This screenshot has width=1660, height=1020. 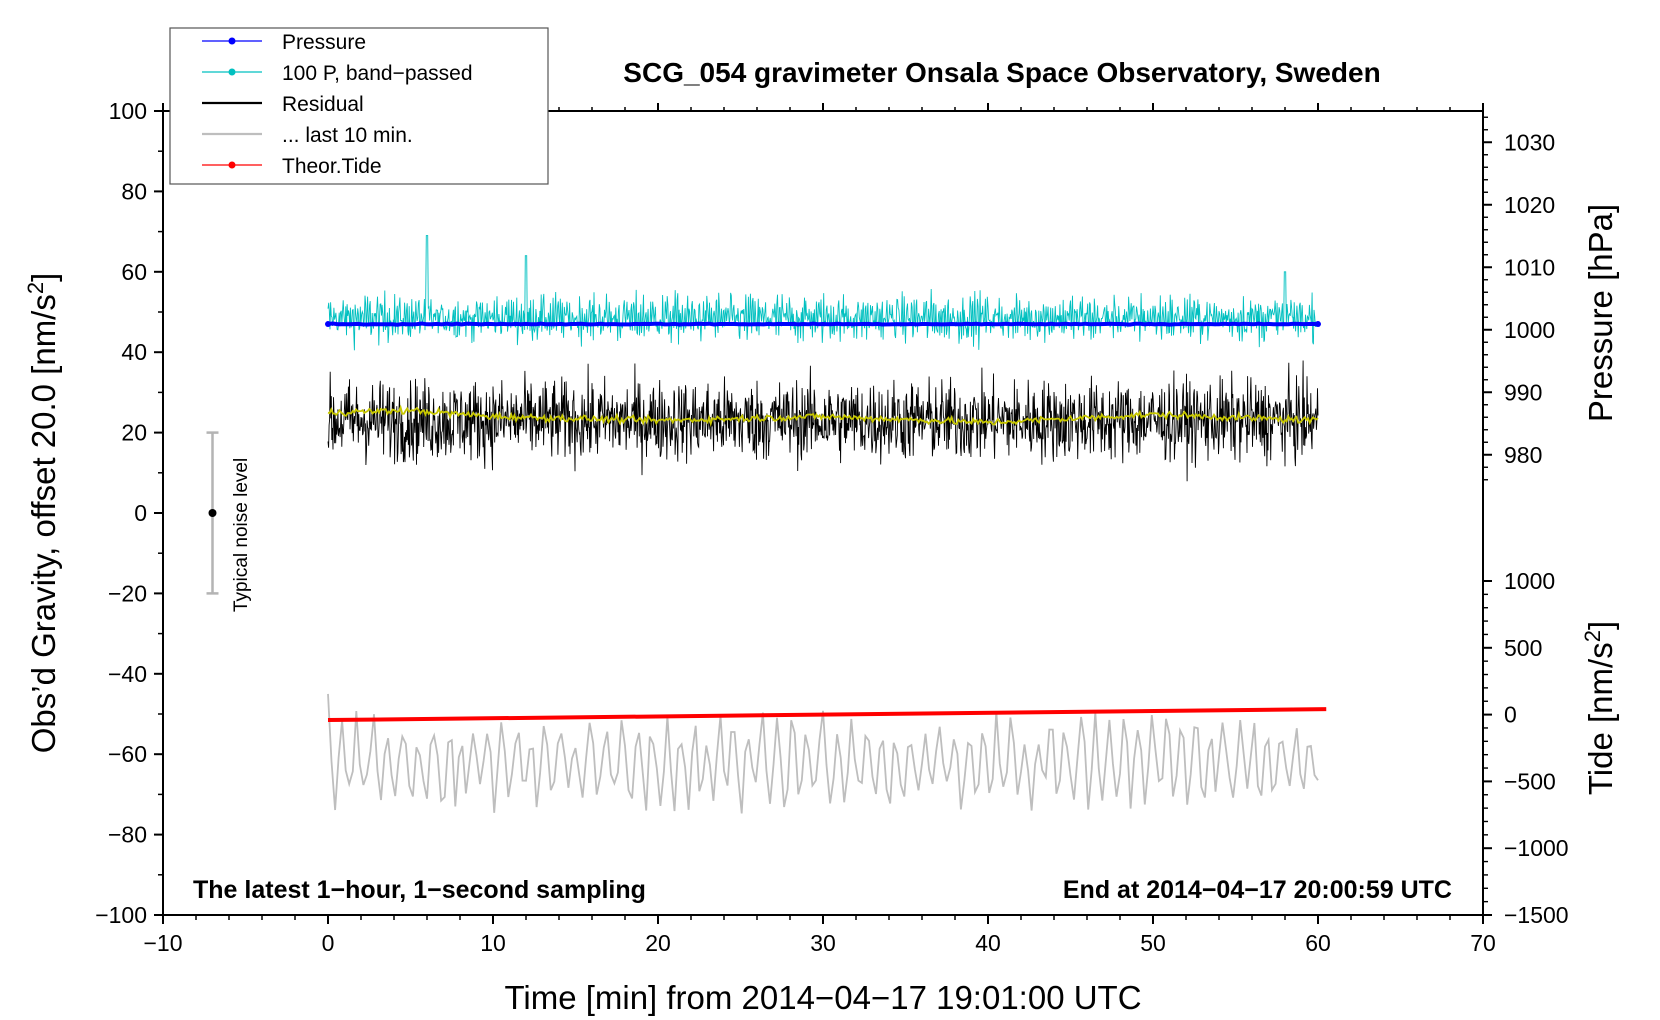 I want to click on noise-label: Typical noise level, so click(x=241, y=535).